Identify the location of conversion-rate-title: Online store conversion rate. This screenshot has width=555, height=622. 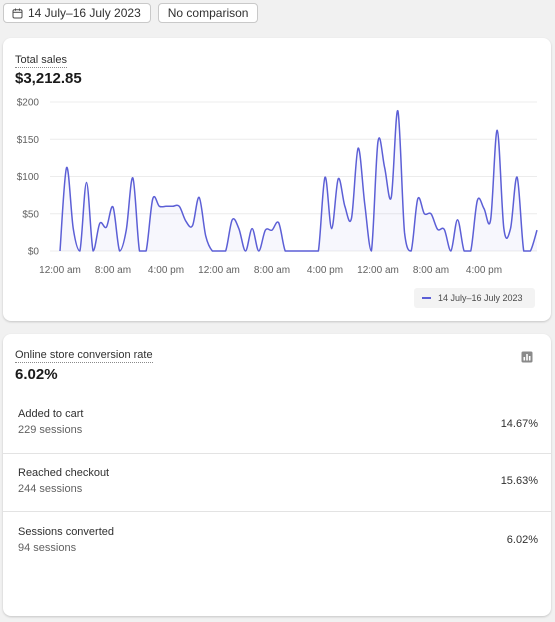
(84, 356).